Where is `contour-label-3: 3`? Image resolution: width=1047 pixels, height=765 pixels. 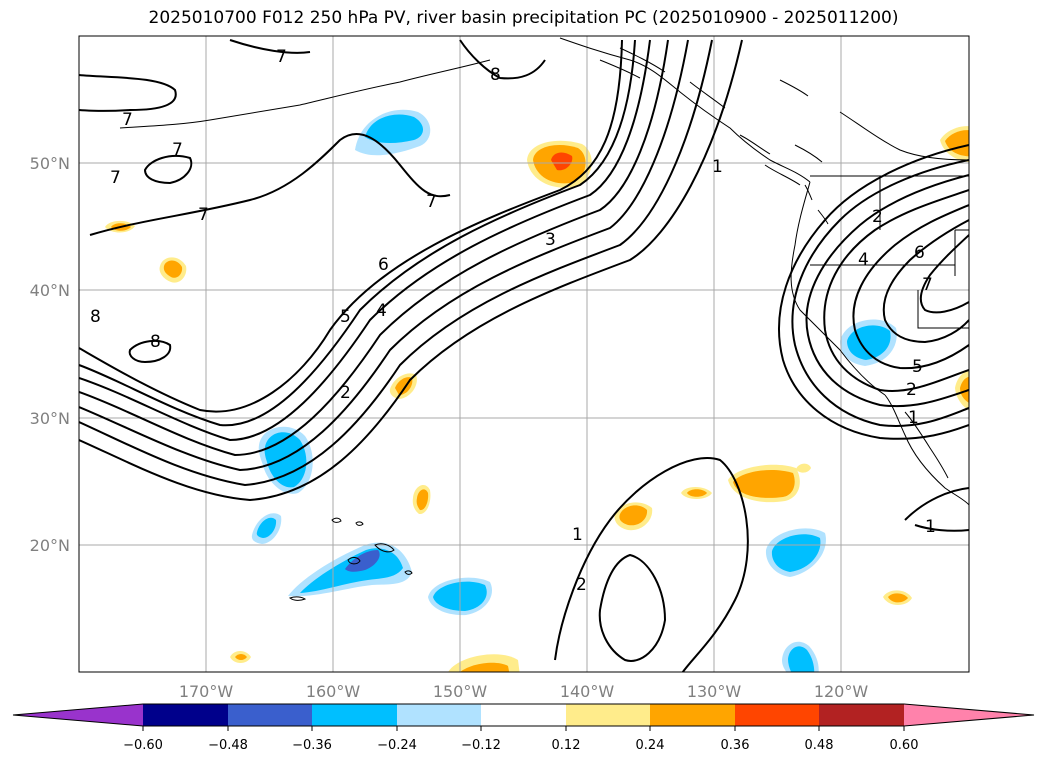
contour-label-3: 3 is located at coordinates (550, 240).